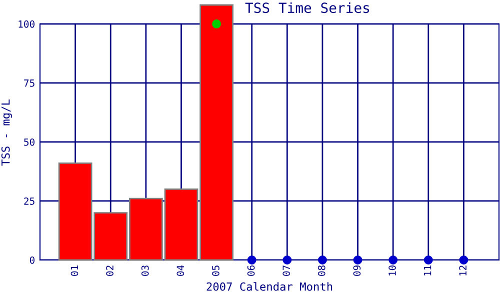 Image resolution: width=500 pixels, height=300 pixels. I want to click on y-tick-label: 75, so click(29, 83).